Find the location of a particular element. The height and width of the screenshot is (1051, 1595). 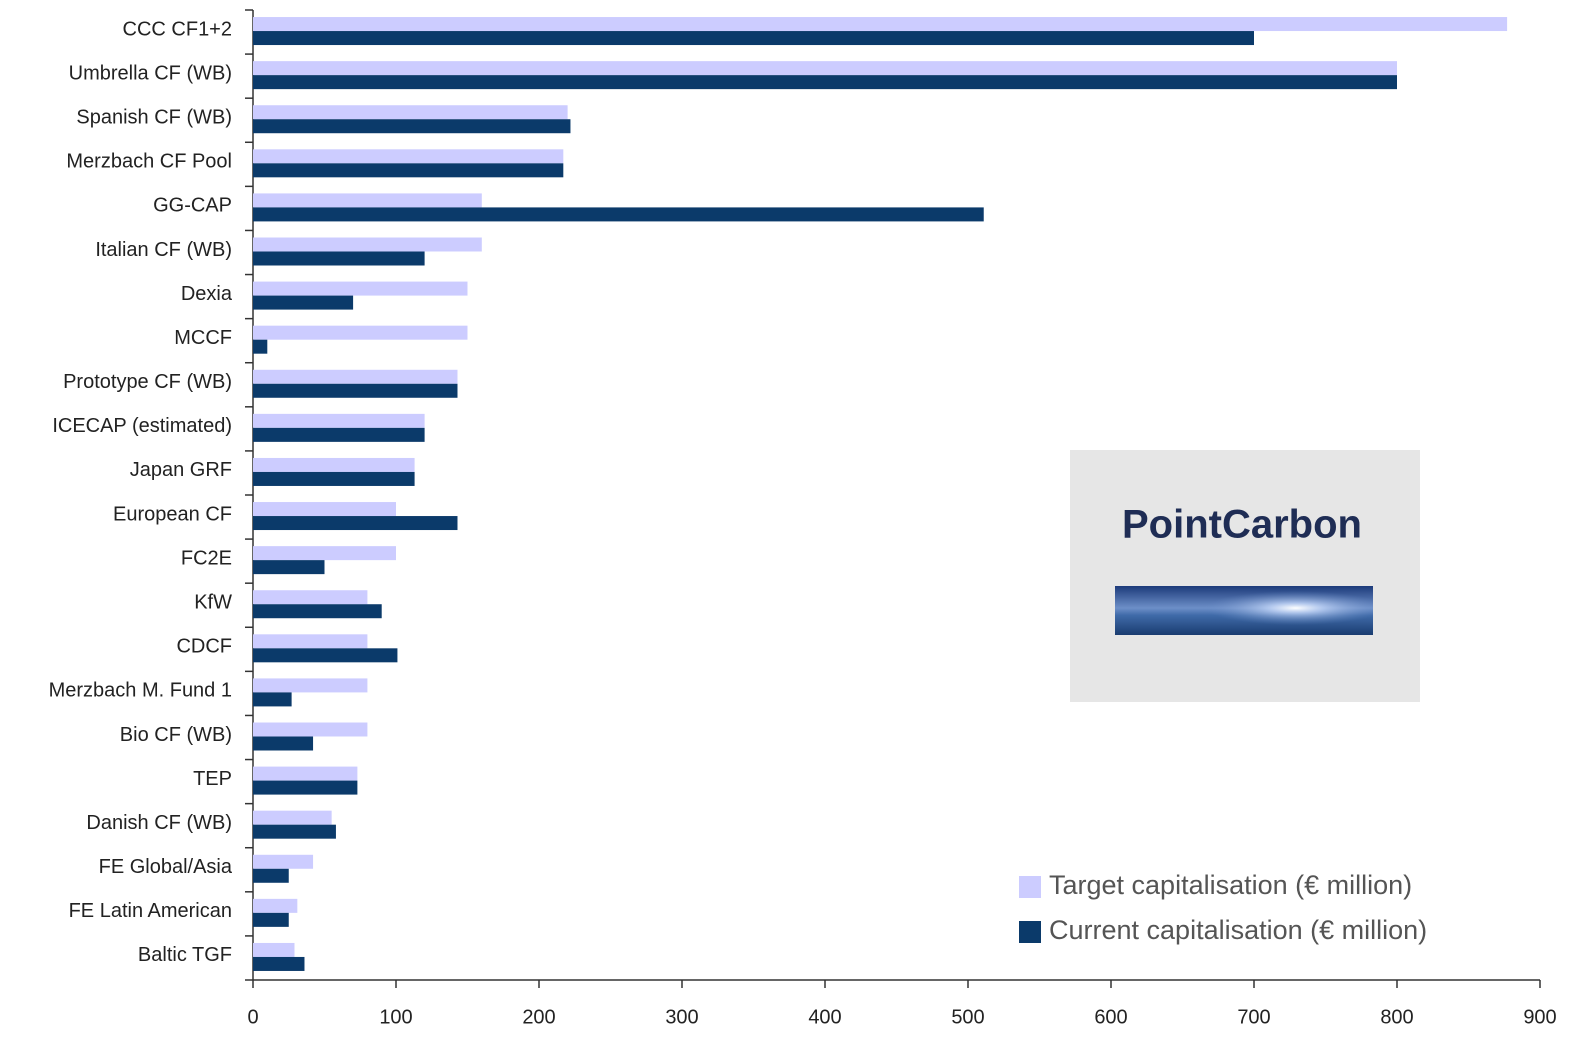

y-tick-label: FC2E is located at coordinates (206, 558).